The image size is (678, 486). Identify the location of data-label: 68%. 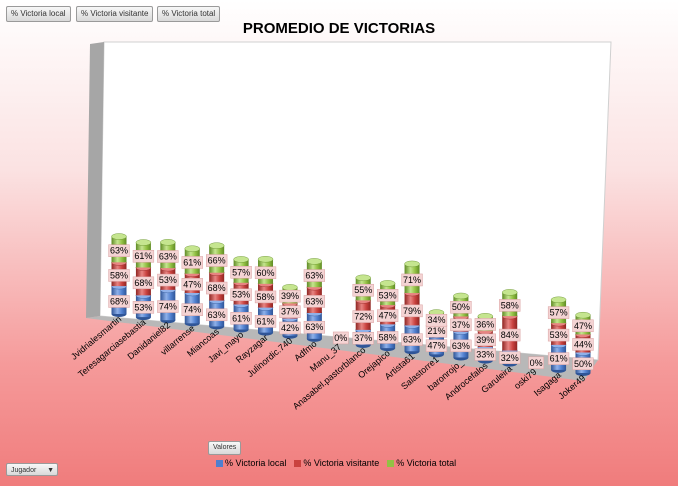
(143, 283).